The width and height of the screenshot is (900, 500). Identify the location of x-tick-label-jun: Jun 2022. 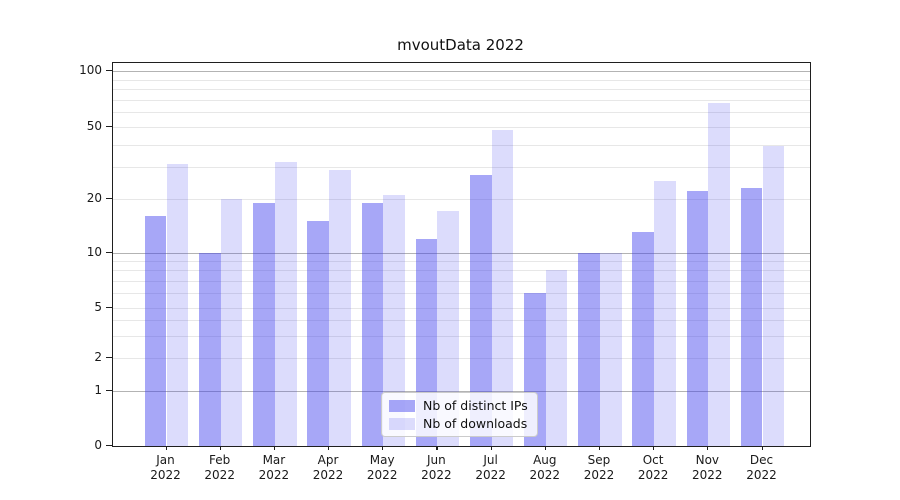
(436, 467).